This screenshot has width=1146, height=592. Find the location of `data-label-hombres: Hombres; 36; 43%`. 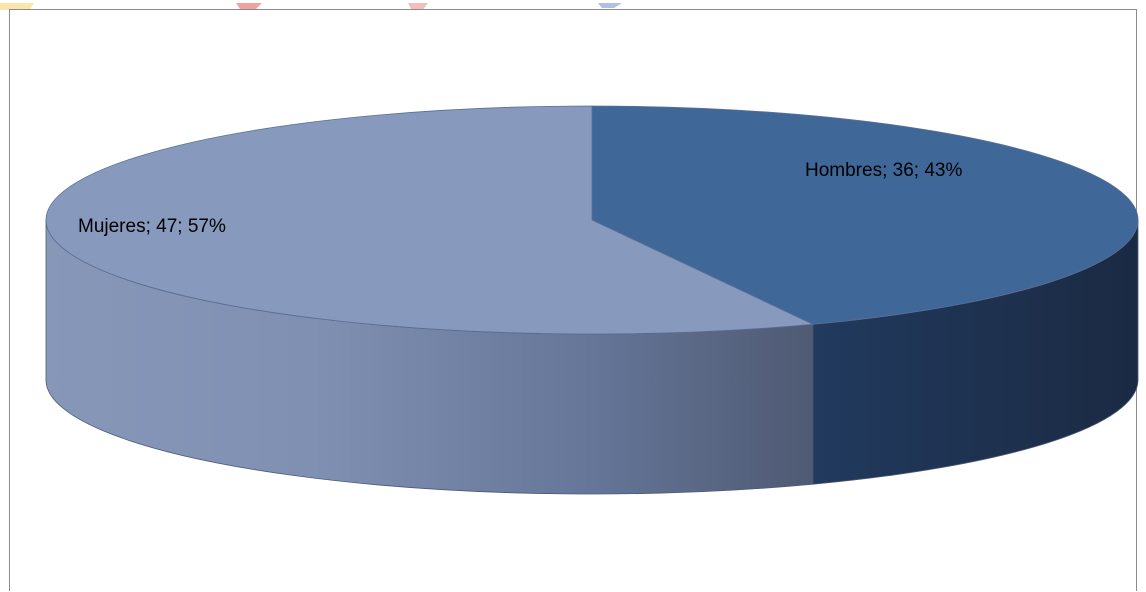

data-label-hombres: Hombres; 36; 43% is located at coordinates (883, 170).